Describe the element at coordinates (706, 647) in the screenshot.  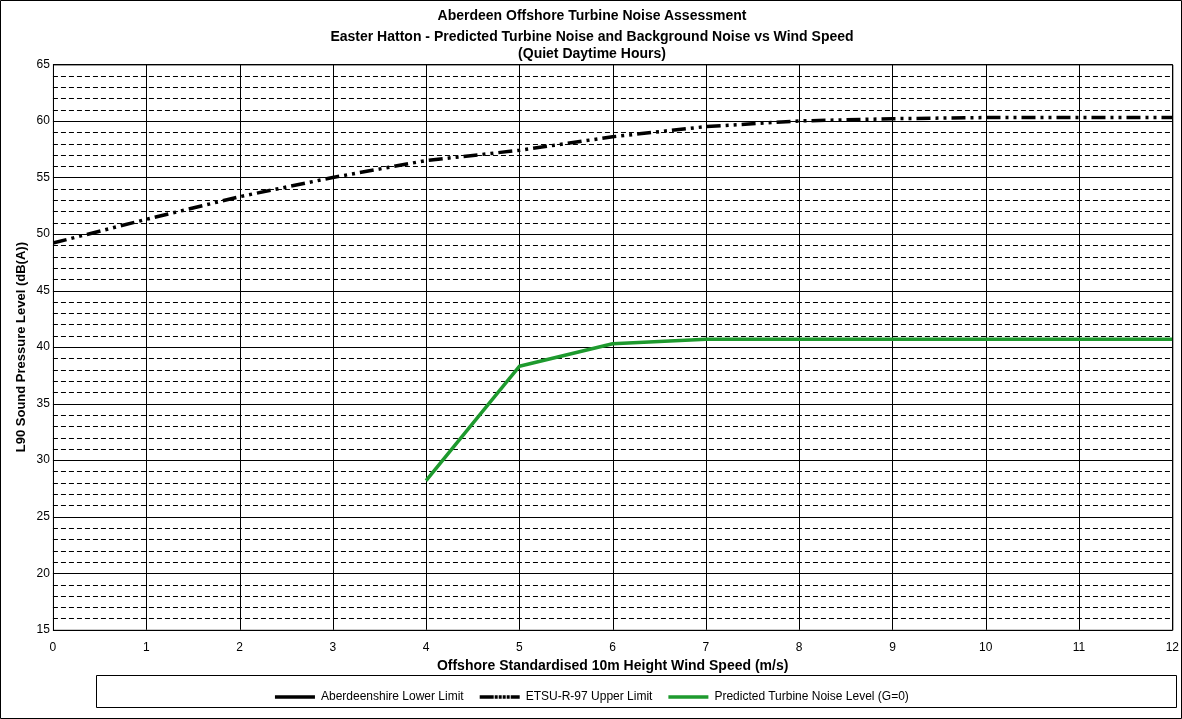
I see `x-tick-label: 7` at that location.